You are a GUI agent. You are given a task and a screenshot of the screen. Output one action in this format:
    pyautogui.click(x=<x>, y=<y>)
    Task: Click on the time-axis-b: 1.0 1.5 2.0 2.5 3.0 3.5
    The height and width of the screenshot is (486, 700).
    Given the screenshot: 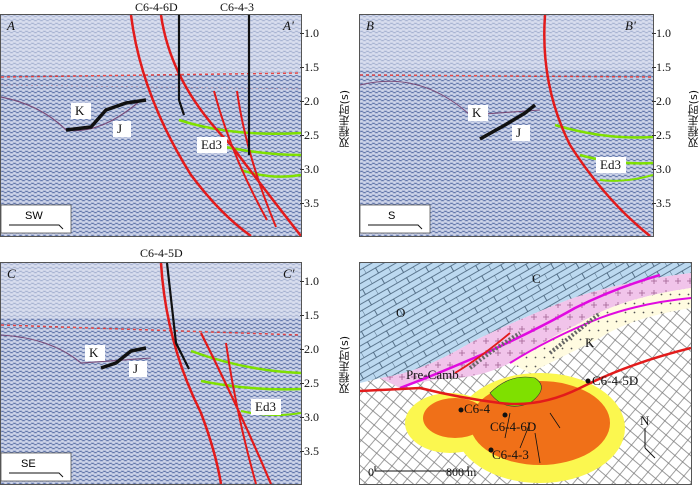 What is the action you would take?
    pyautogui.click(x=669, y=124)
    